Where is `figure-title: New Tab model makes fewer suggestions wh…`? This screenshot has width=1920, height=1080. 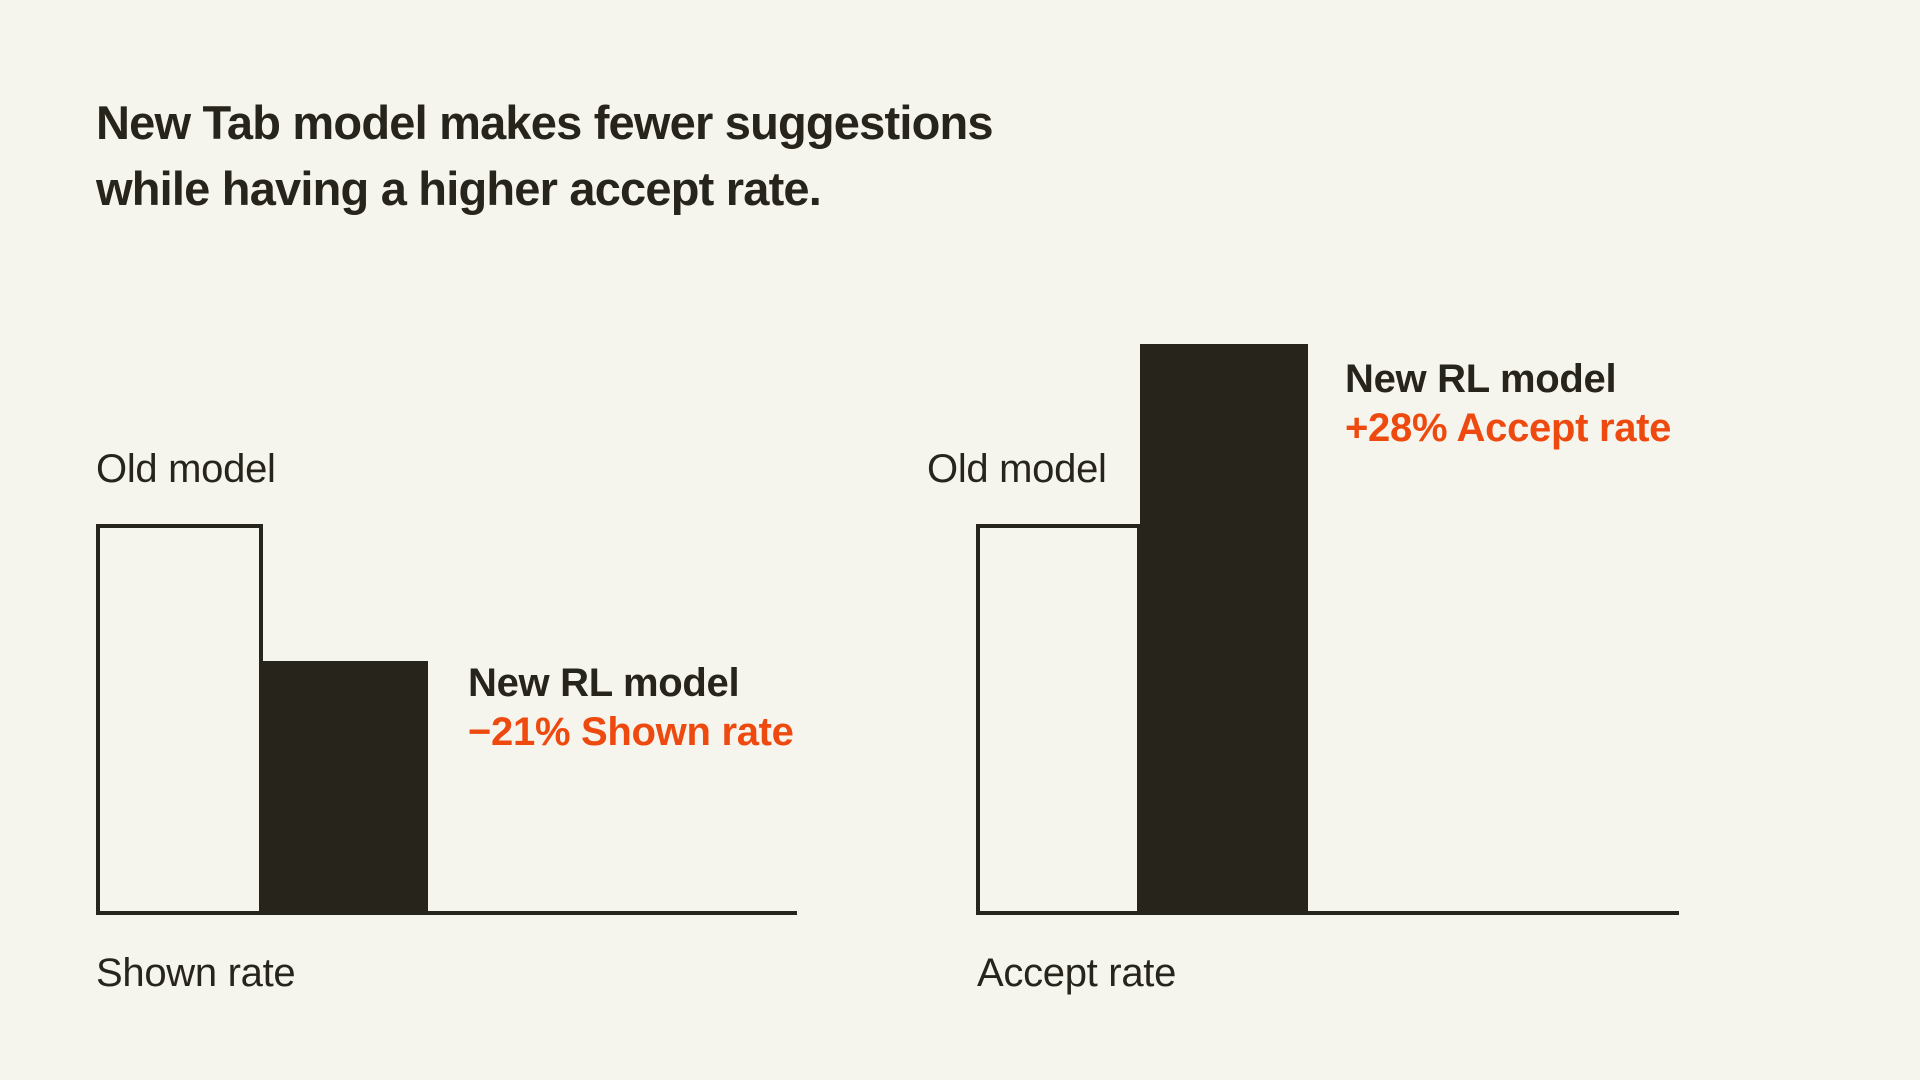 figure-title: New Tab model makes fewer suggestions wh… is located at coordinates (545, 156).